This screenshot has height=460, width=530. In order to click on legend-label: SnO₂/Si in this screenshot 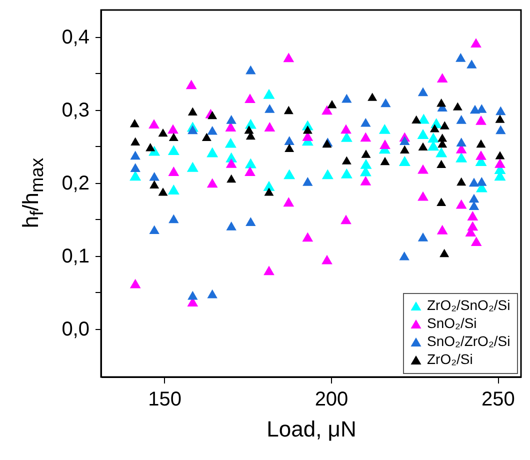, I will do `click(452, 323)`.